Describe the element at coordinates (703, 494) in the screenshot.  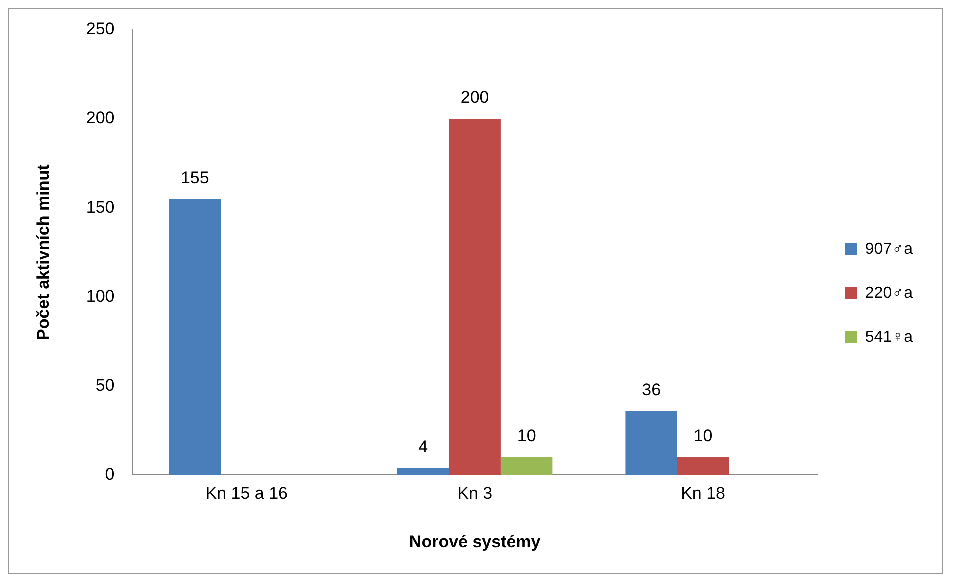
I see `x-tick-label: Kn 18` at that location.